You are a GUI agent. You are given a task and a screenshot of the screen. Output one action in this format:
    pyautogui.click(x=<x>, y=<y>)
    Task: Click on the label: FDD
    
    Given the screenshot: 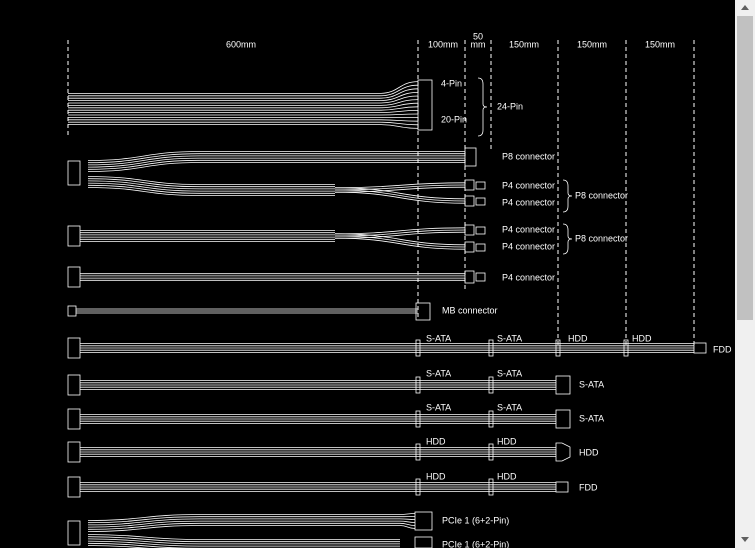 What is the action you would take?
    pyautogui.click(x=588, y=487)
    